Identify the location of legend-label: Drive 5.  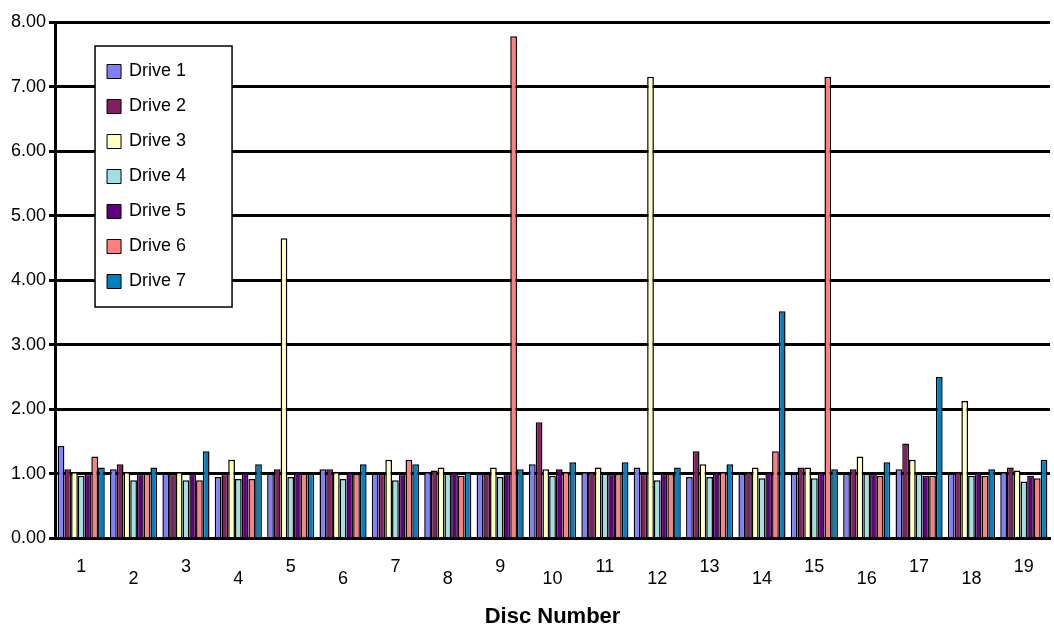
(158, 210).